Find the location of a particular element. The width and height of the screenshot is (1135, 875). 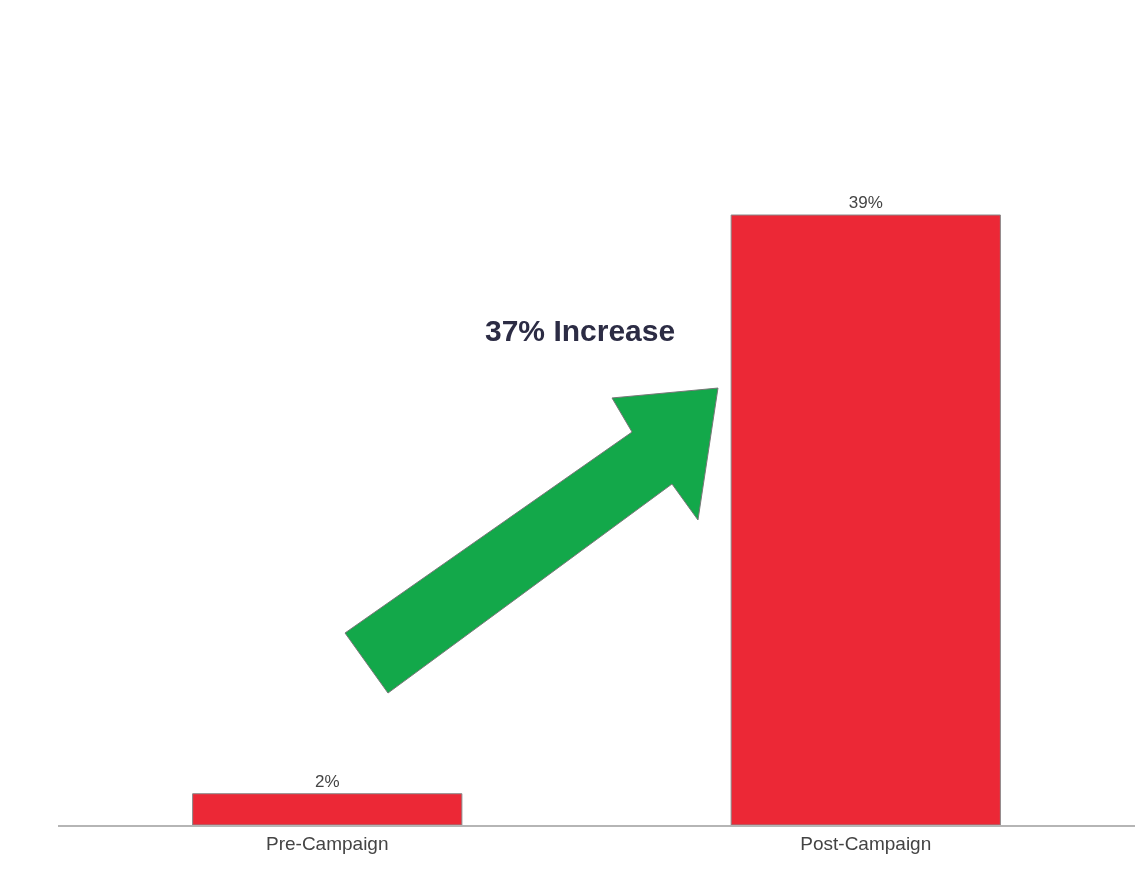

data-label: 2% is located at coordinates (327, 781).